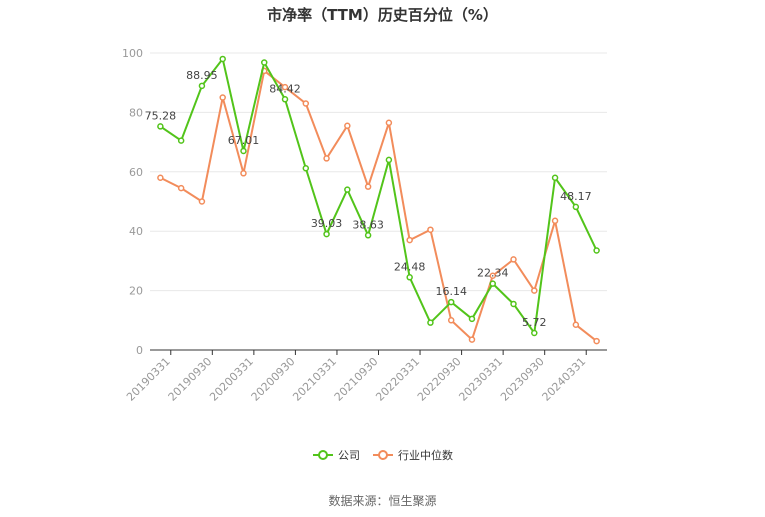 This screenshot has width=765, height=517. I want to click on legend-label: 公司, so click(349, 455).